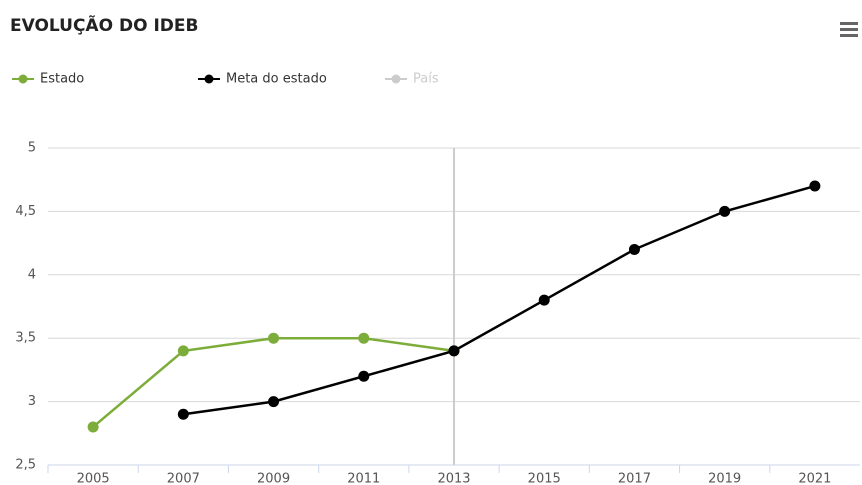 Image resolution: width=862 pixels, height=485 pixels. Describe the element at coordinates (453, 478) in the screenshot. I see `x-tick-label: 2013` at that location.